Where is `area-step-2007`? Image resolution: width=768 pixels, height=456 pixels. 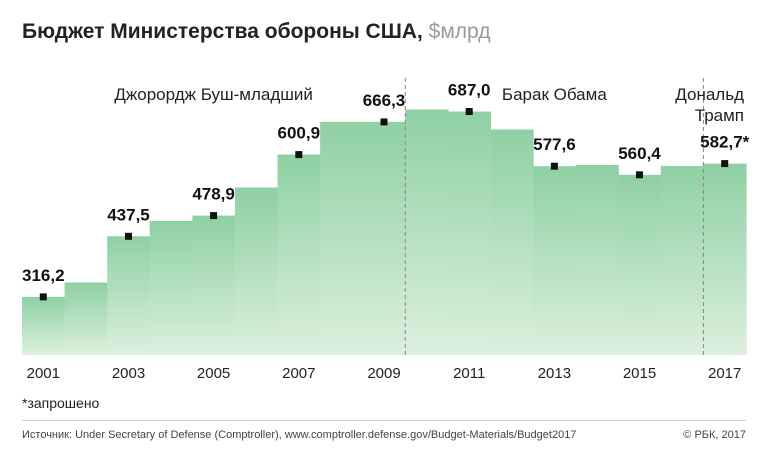
area-step-2007 is located at coordinates (299, 254).